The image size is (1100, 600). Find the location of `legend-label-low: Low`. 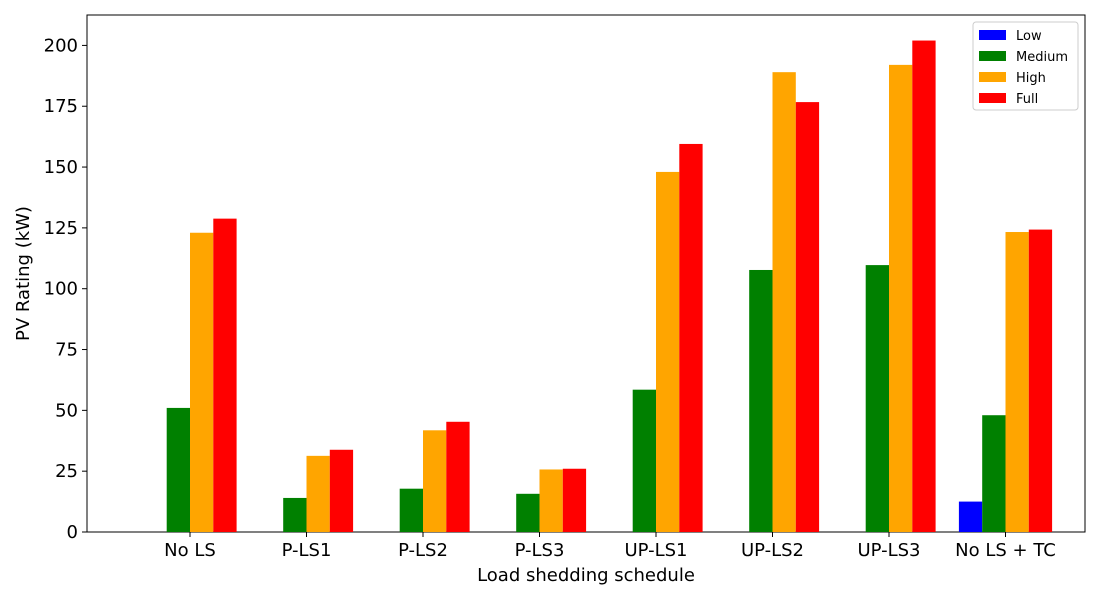

legend-label-low: Low is located at coordinates (1029, 36).